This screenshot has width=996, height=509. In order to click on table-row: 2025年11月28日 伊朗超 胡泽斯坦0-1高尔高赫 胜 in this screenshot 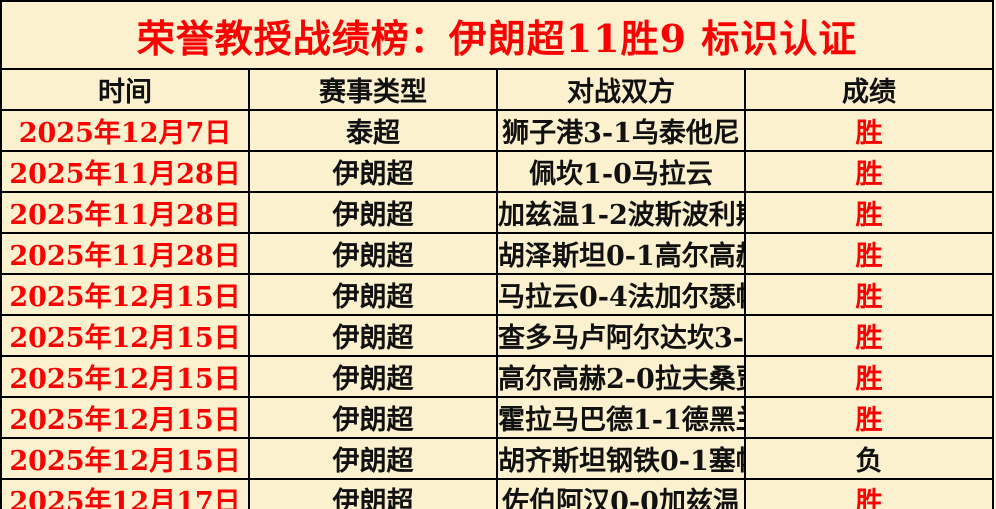, I will do `click(497, 253)`.